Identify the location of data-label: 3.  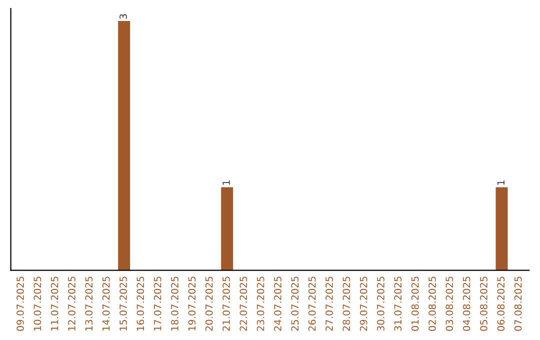
(123, 16).